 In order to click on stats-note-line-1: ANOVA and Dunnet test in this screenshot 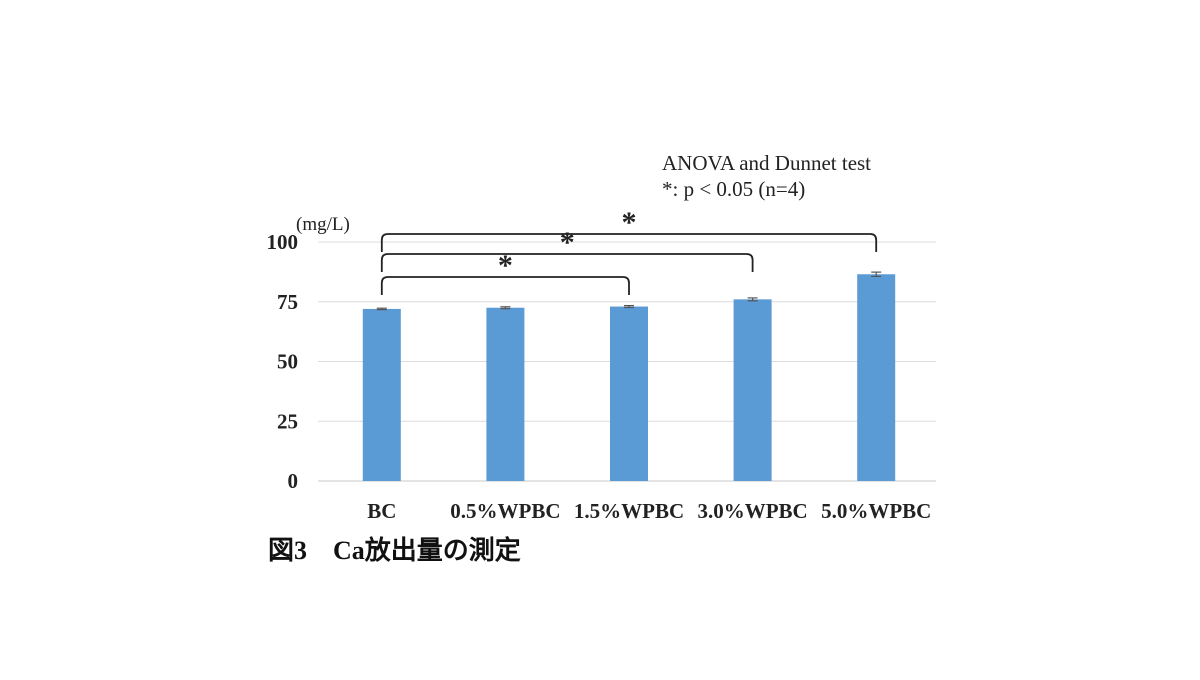, I will do `click(766, 163)`.